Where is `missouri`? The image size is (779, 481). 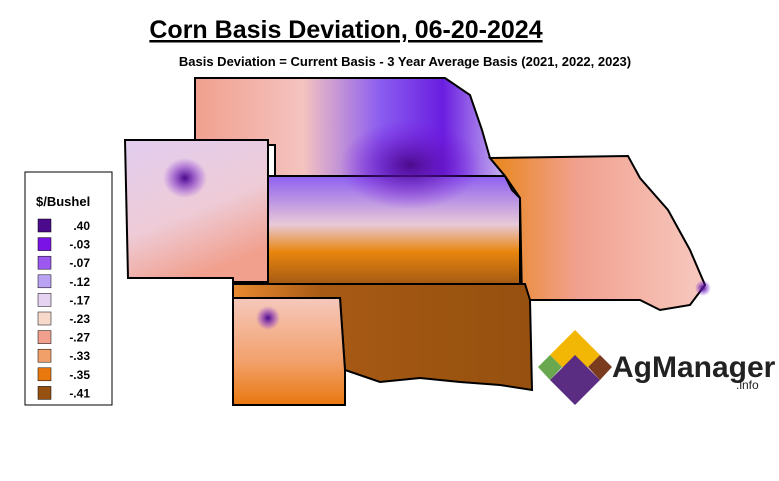 missouri is located at coordinates (597, 233).